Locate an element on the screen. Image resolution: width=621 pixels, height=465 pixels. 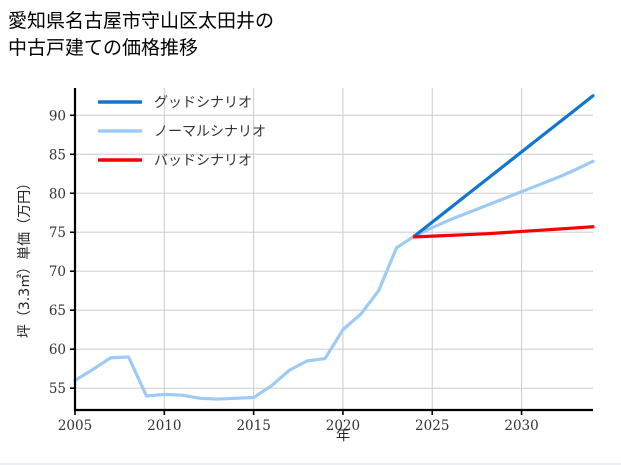
y-tick-label-90: 90 is located at coordinates (57, 116).